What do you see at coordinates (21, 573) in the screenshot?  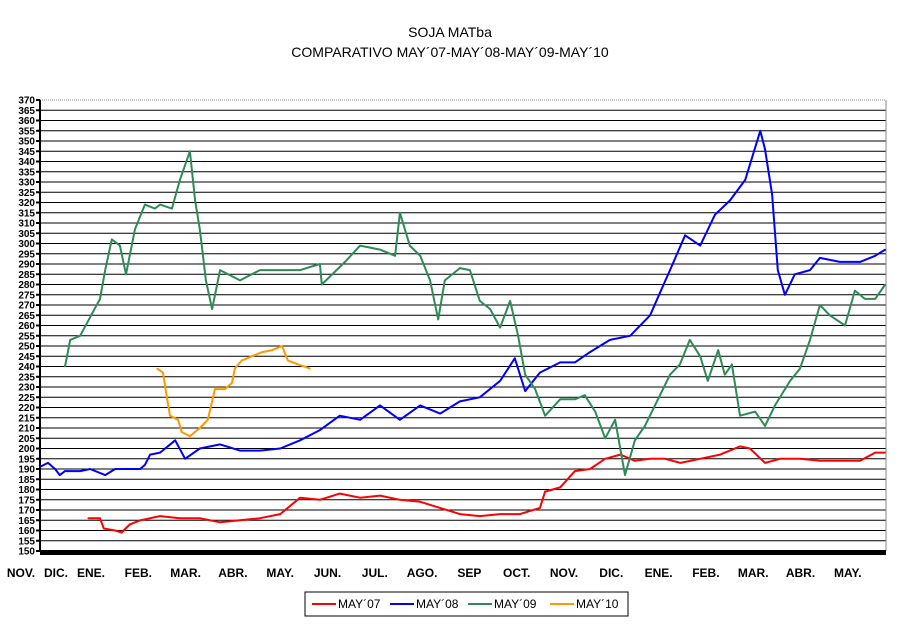 I see `x-tick-label: NOV.` at bounding box center [21, 573].